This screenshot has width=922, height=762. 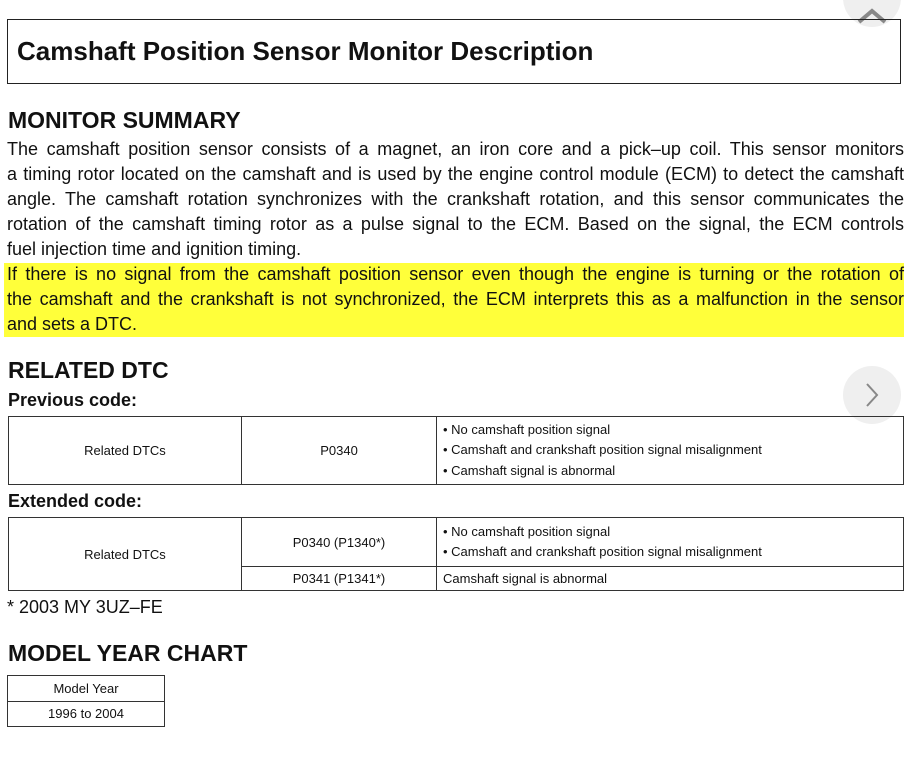 I want to click on footnote: * 2003 MY 3UZ–FE, so click(x=85, y=607).